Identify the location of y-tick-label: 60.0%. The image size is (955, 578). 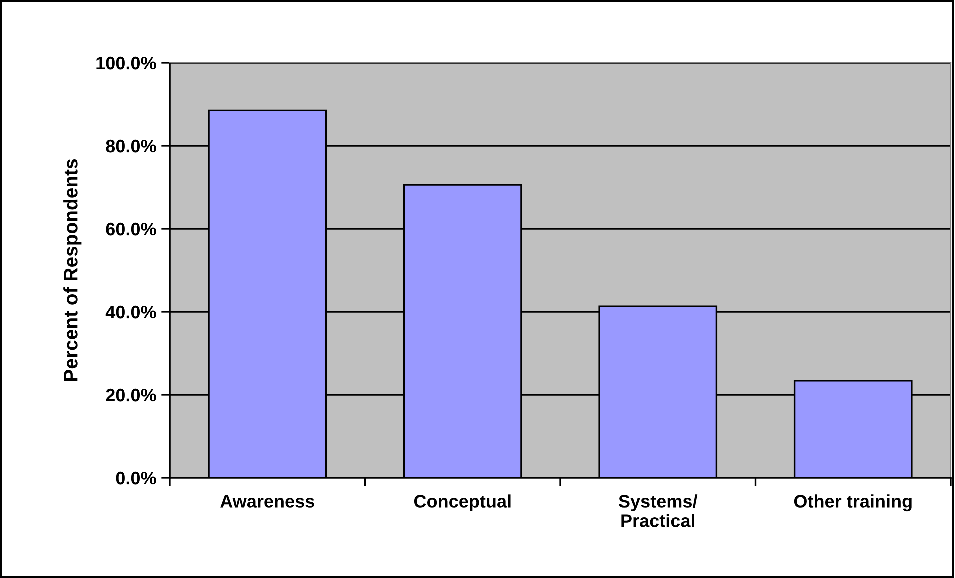
(131, 229).